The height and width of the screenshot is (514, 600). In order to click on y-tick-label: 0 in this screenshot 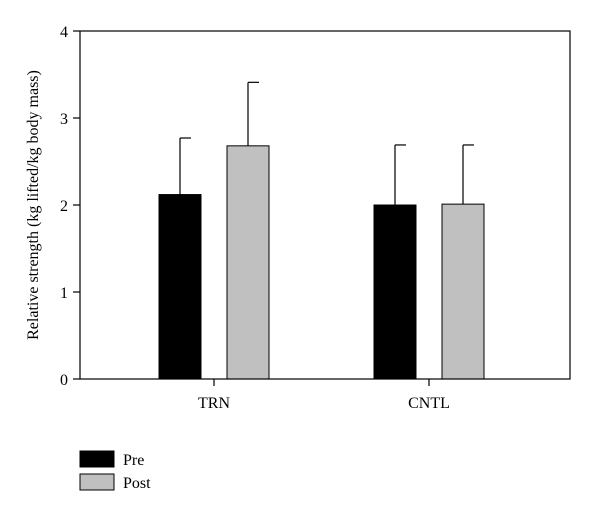, I will do `click(64, 380)`.